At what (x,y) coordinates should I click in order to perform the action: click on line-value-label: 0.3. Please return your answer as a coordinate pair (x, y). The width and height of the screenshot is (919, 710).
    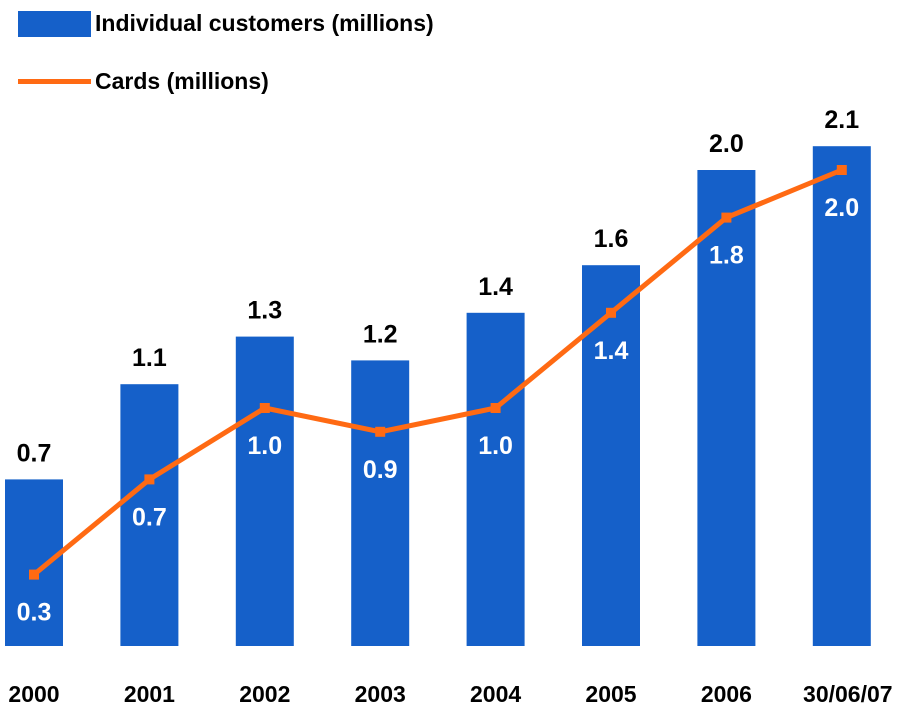
    Looking at the image, I should click on (34, 613).